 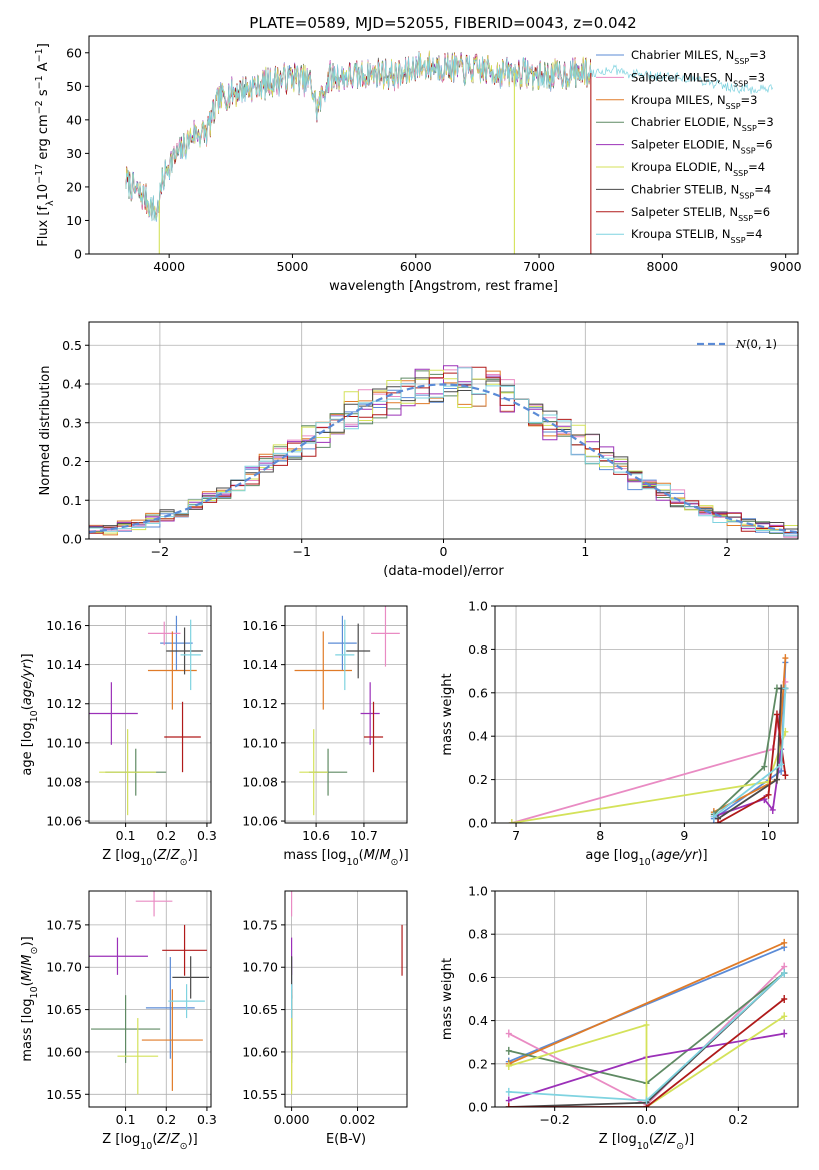 What do you see at coordinates (478, 649) in the screenshot?
I see `y-tick-label: 0.8` at bounding box center [478, 649].